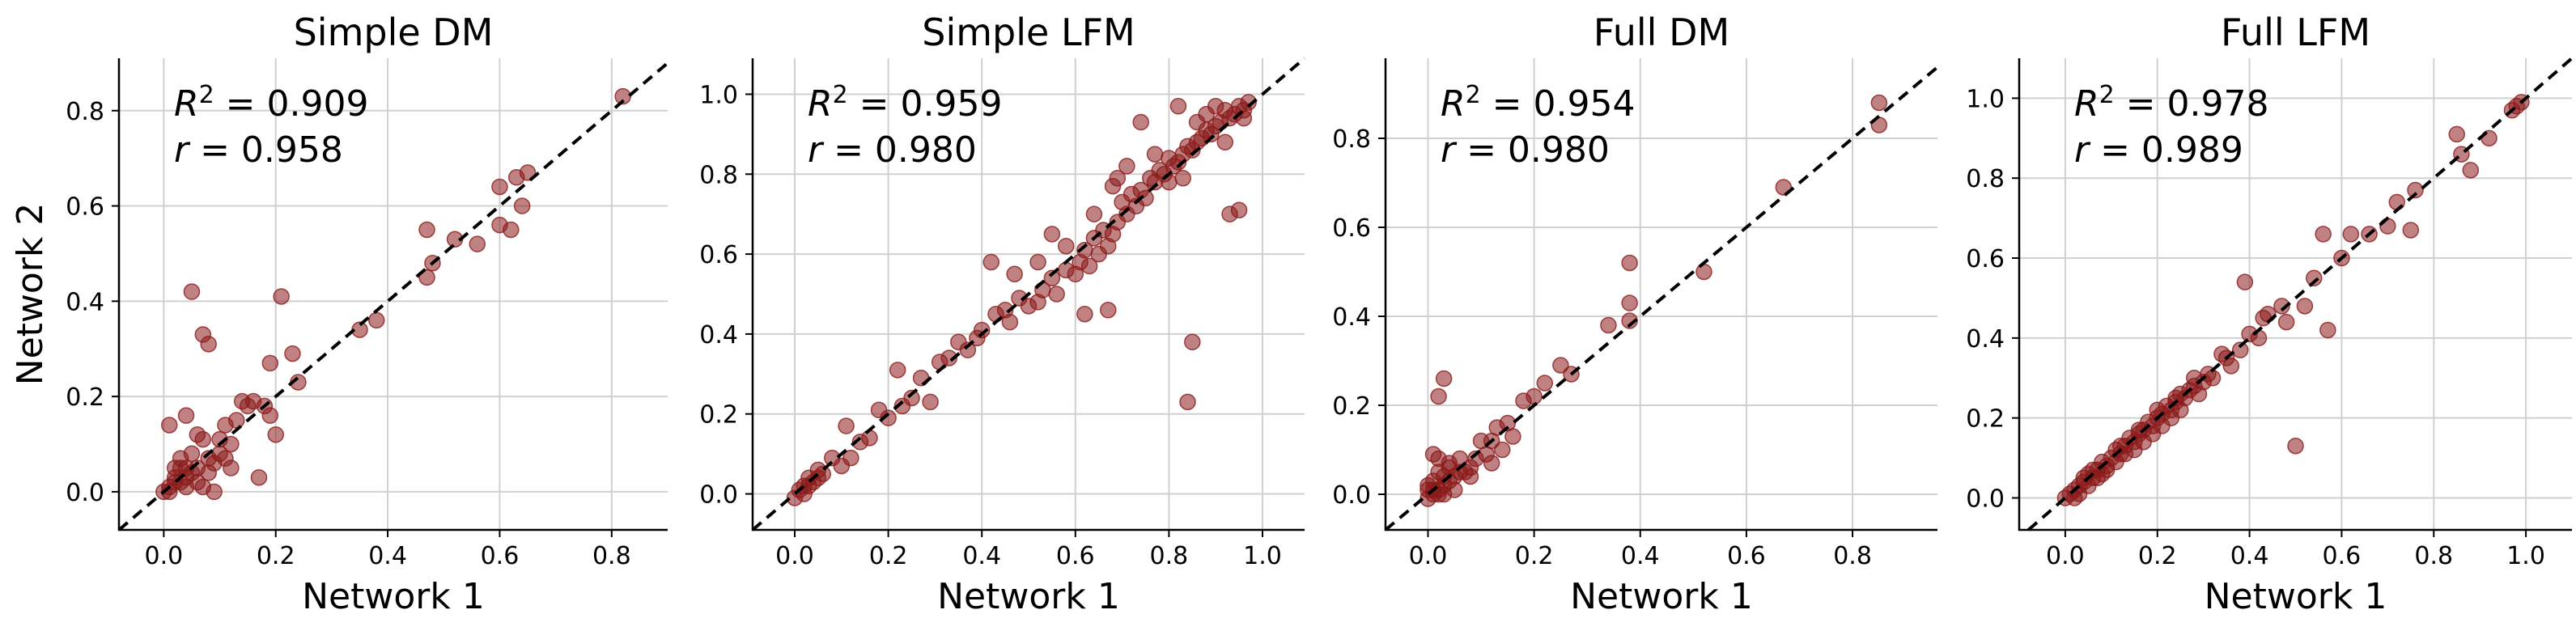 This screenshot has height=631, width=2576. I want to click on x-tick-label: 0.4, so click(387, 556).